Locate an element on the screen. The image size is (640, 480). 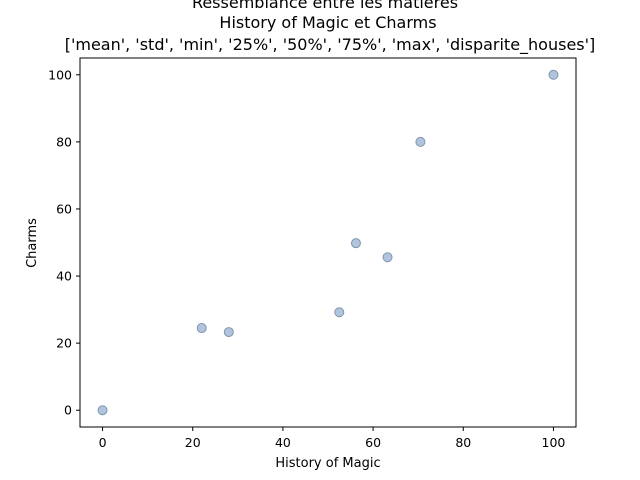
chart-title-line-1: Ressemblance entre les matieres is located at coordinates (325, 6).